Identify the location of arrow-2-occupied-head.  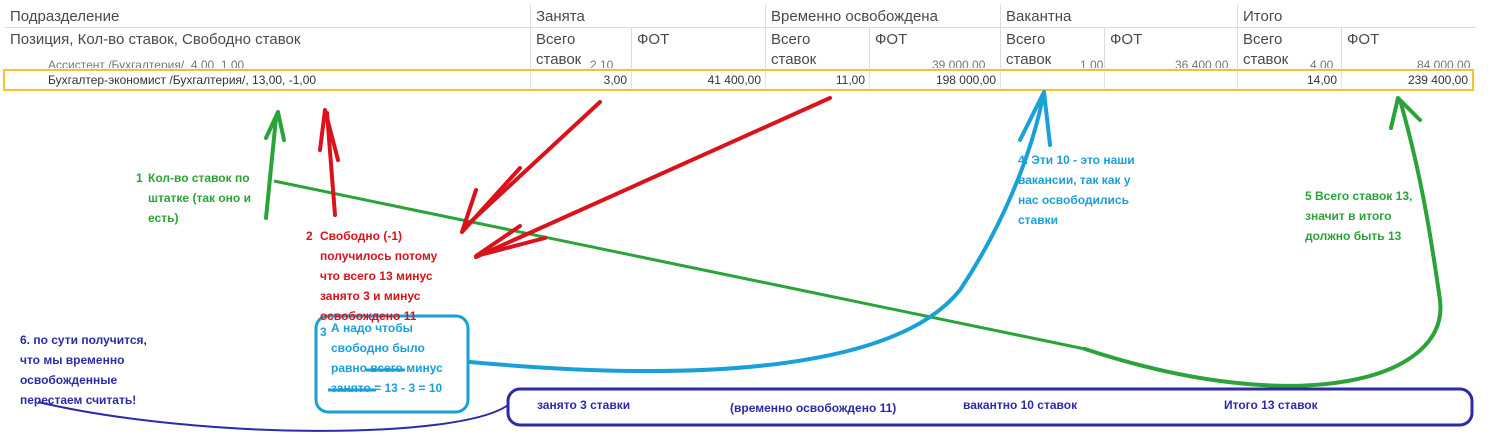
(491, 200).